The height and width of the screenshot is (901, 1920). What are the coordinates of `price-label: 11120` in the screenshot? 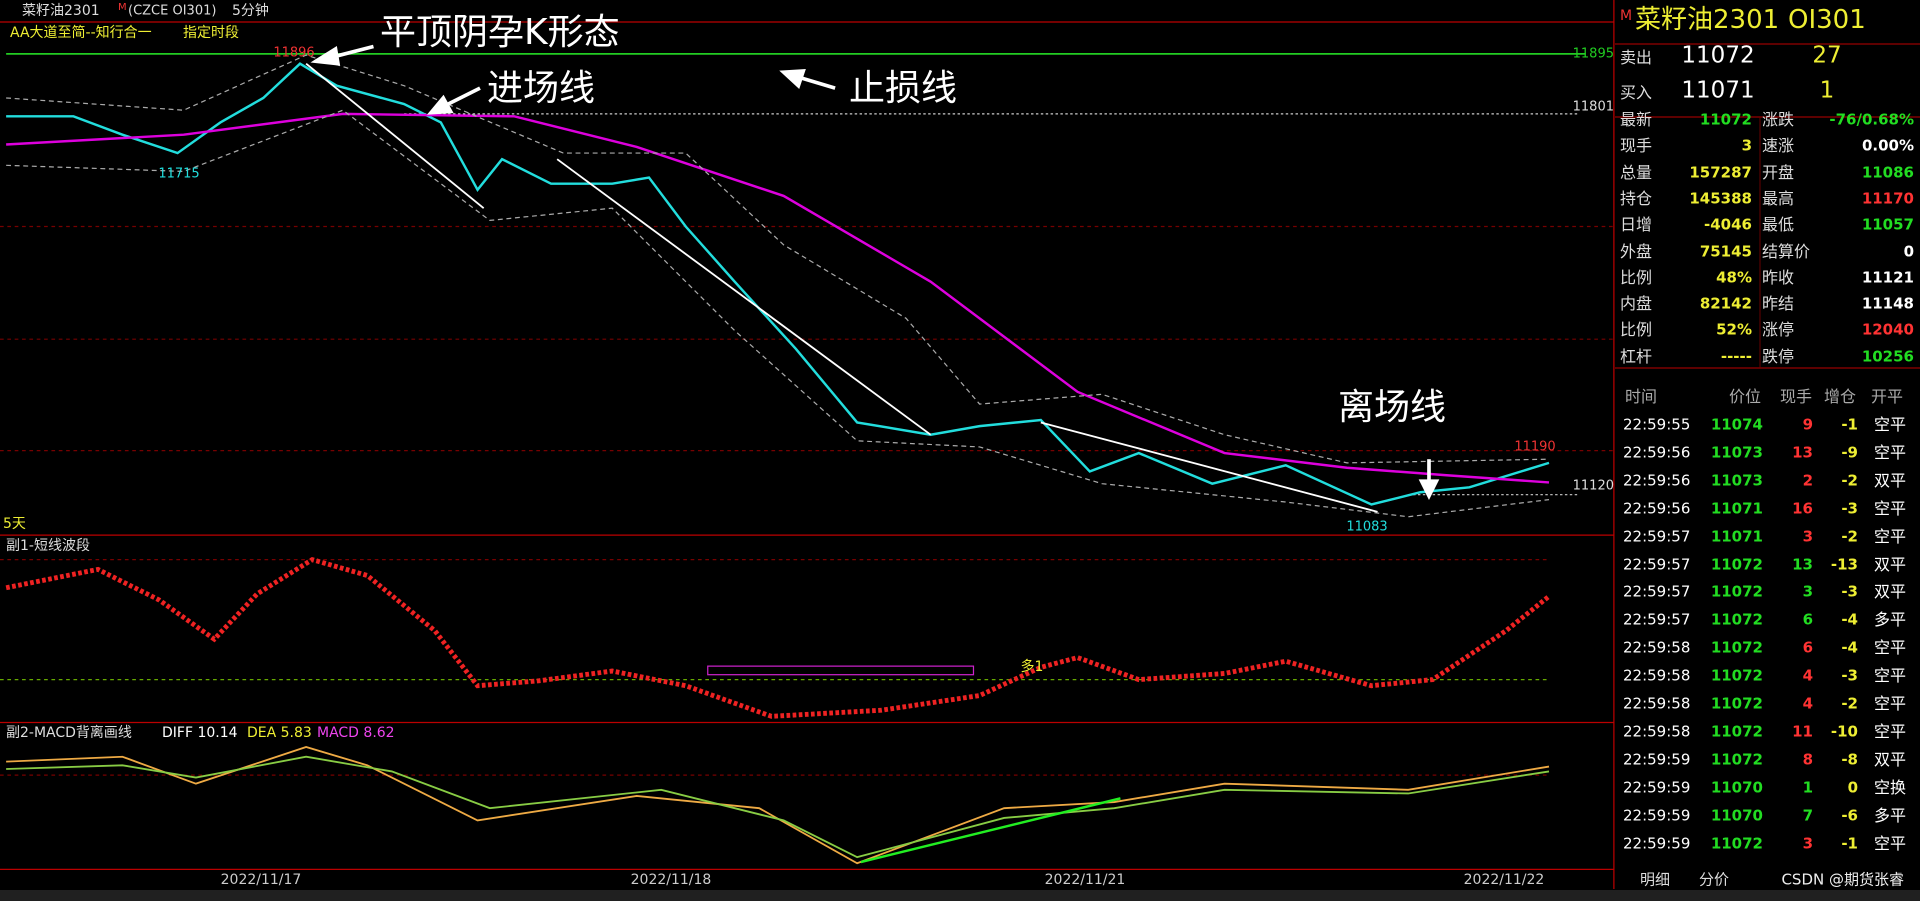 It's located at (1593, 486).